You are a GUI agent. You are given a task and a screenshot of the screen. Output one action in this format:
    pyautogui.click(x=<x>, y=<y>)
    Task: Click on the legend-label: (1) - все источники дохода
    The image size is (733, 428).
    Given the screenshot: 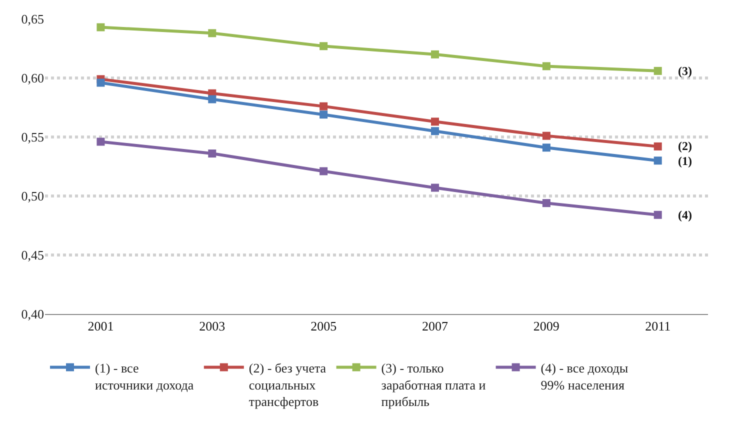 What is the action you would take?
    pyautogui.click(x=144, y=376)
    